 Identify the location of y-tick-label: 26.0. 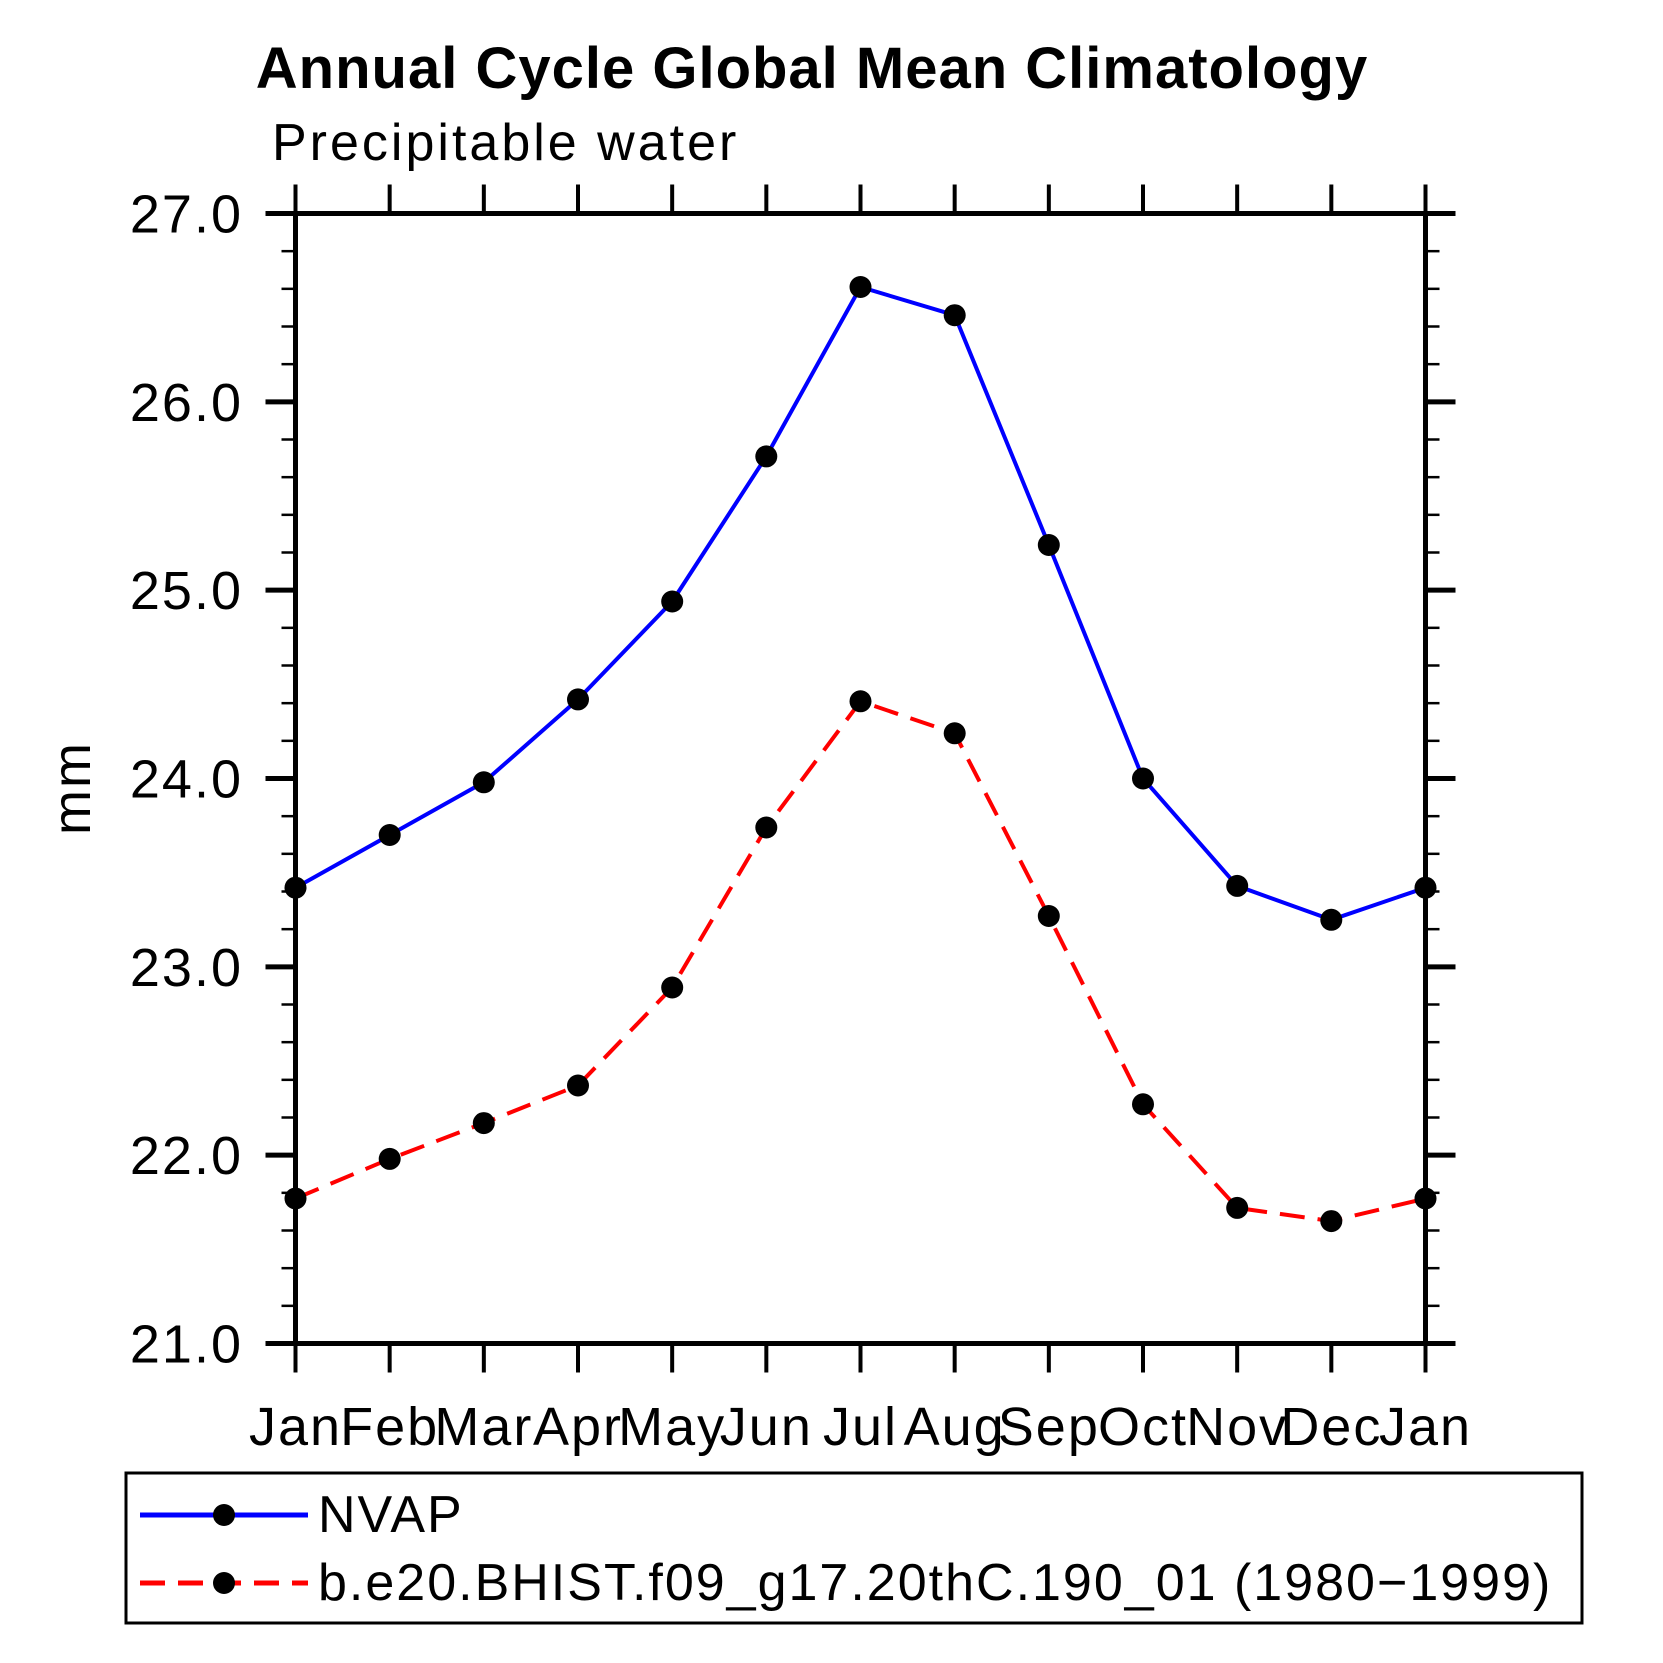
(186, 403).